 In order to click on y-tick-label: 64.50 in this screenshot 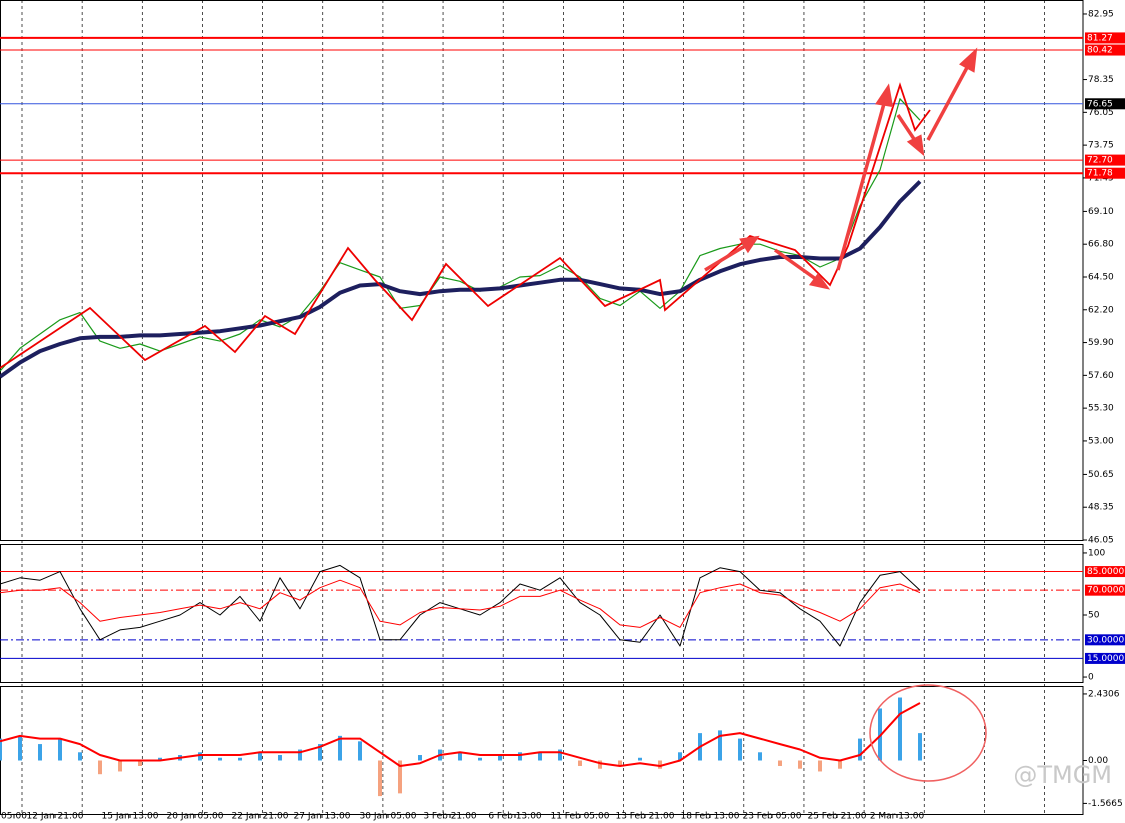, I will do `click(1101, 277)`.